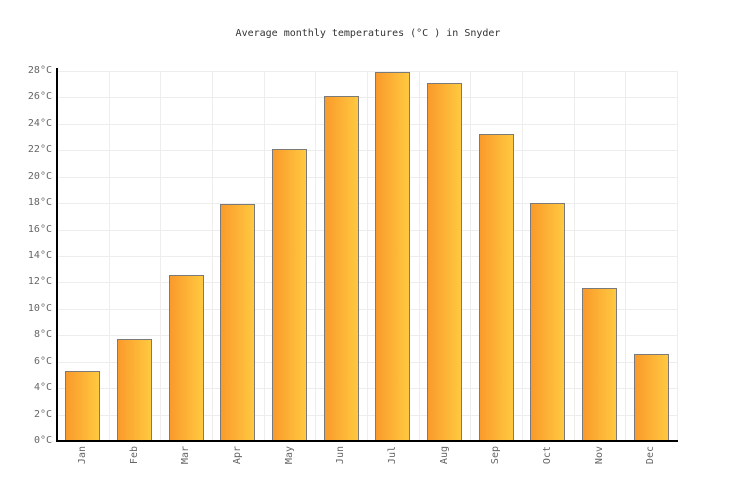 The width and height of the screenshot is (736, 500). What do you see at coordinates (444, 455) in the screenshot?
I see `x-axis-tick-label: Aug` at bounding box center [444, 455].